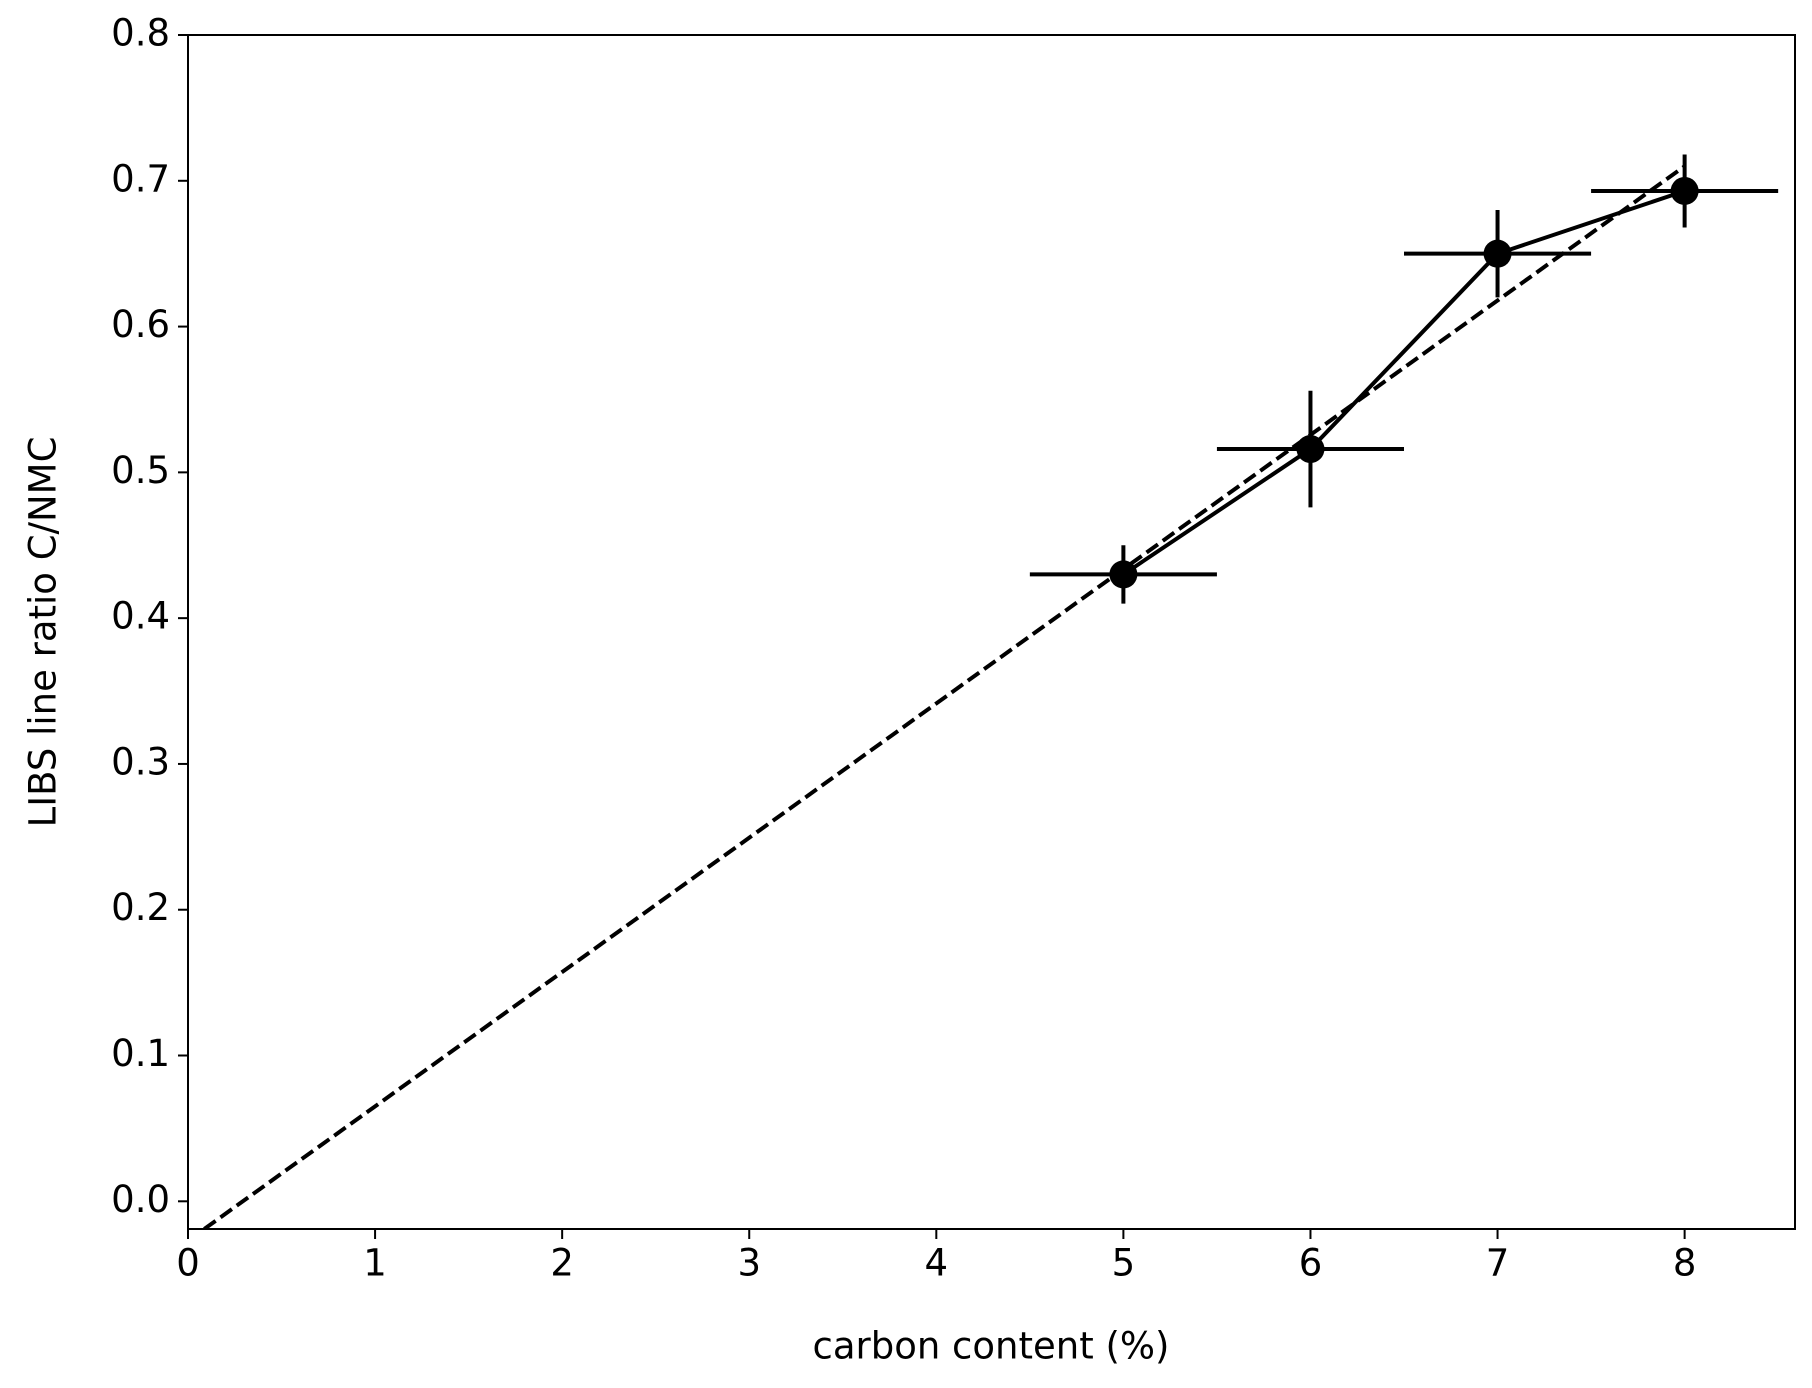 This screenshot has height=1388, width=1812. Describe the element at coordinates (1124, 1263) in the screenshot. I see `x-tick-label: 5` at that location.